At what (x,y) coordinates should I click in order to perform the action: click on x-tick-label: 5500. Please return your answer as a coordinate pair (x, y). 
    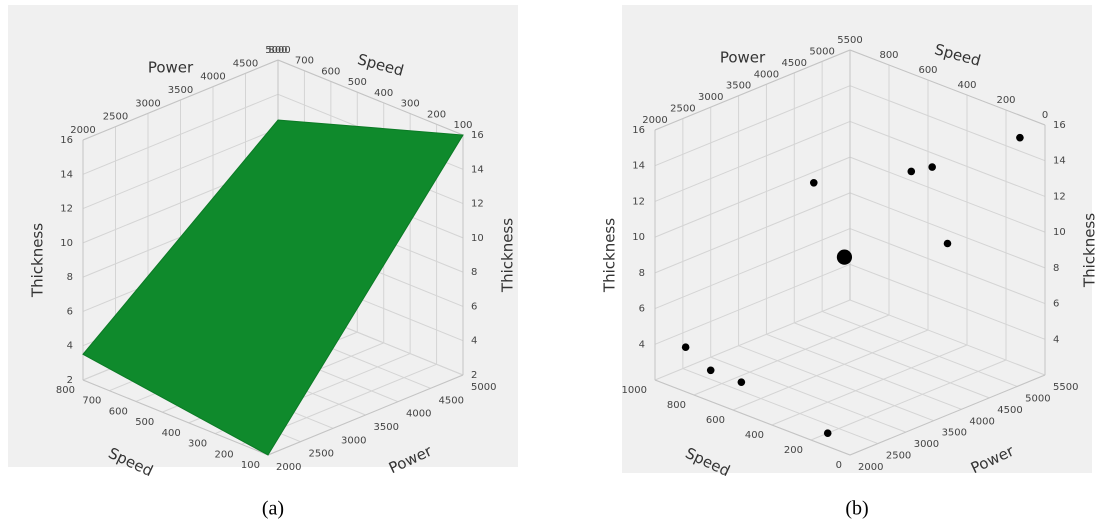
    Looking at the image, I should click on (1065, 387).